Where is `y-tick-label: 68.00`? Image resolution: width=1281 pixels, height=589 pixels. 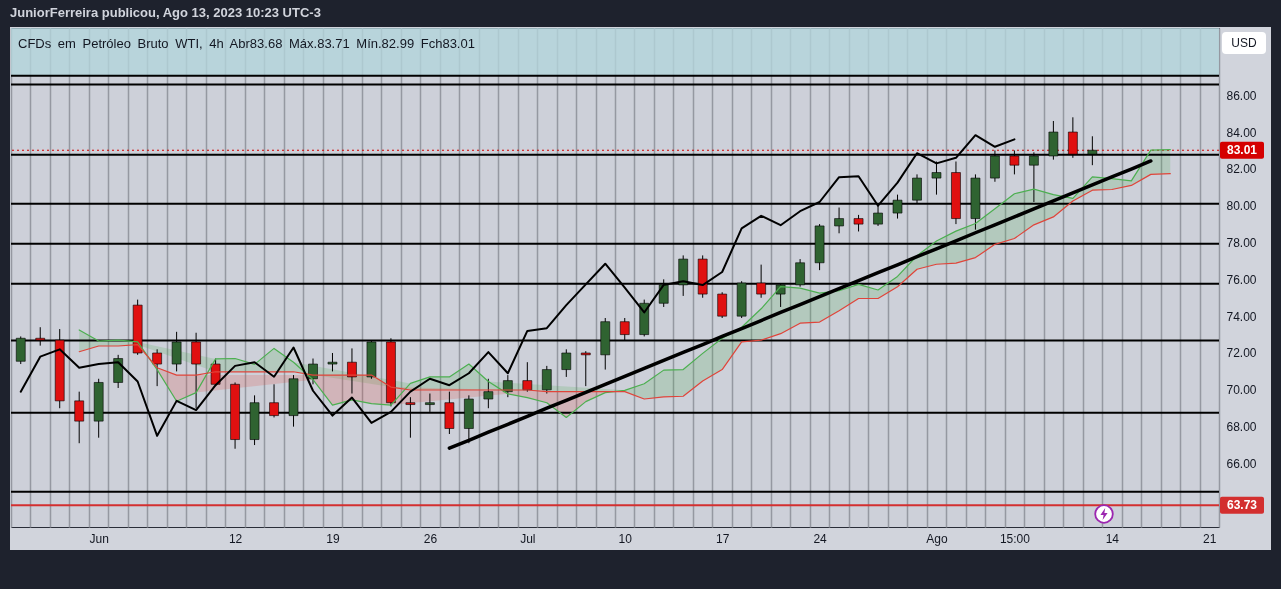 y-tick-label: 68.00 is located at coordinates (1241, 427).